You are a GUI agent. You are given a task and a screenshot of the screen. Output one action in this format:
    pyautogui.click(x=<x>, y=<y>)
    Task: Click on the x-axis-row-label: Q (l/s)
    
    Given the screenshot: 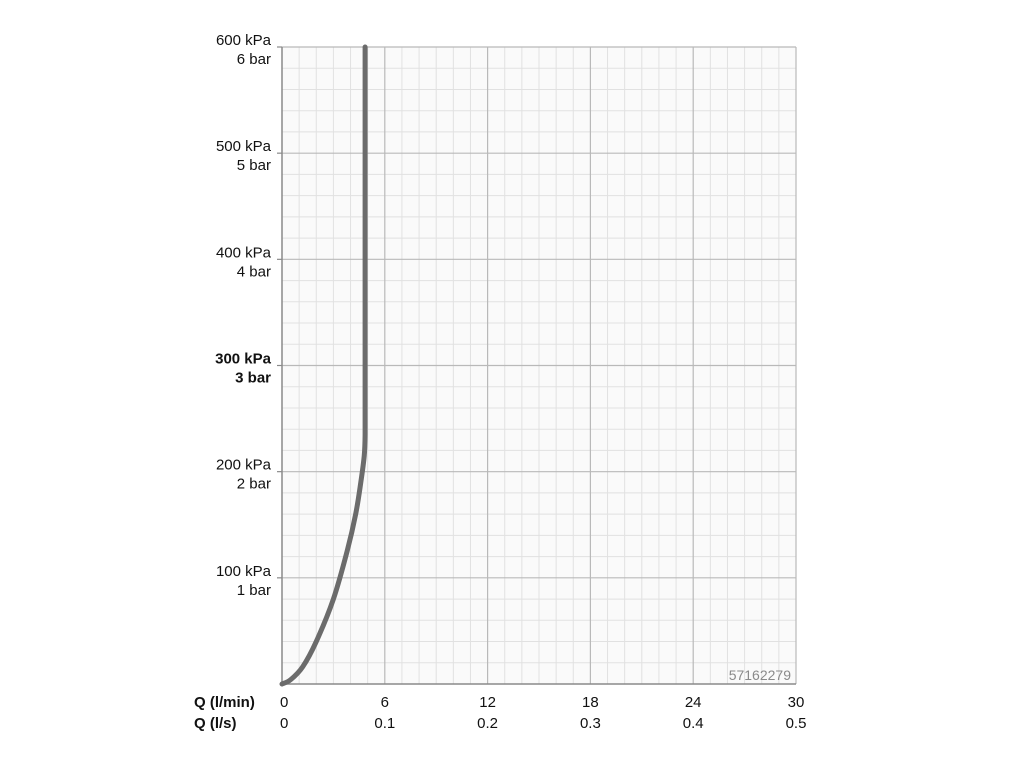 What is the action you would take?
    pyautogui.click(x=215, y=723)
    